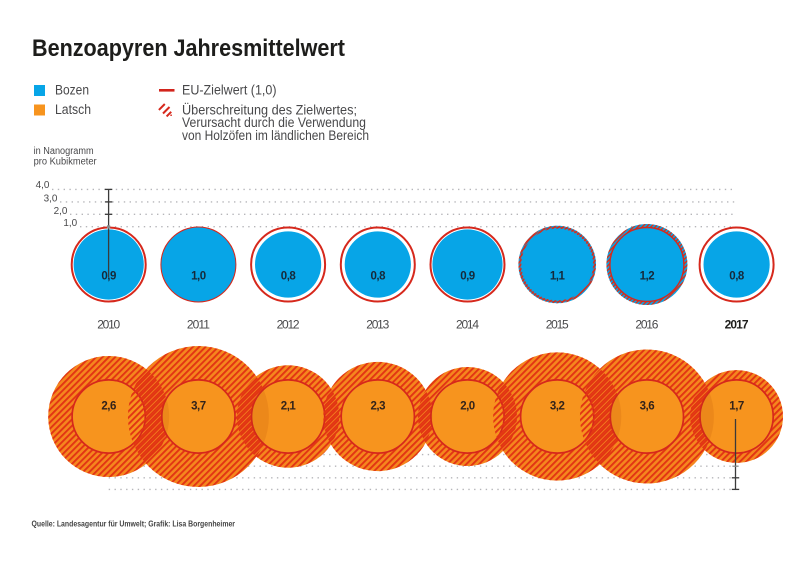 The width and height of the screenshot is (800, 566). Describe the element at coordinates (66, 162) in the screenshot. I see `svg-text: pro Kubikmeter` at that location.